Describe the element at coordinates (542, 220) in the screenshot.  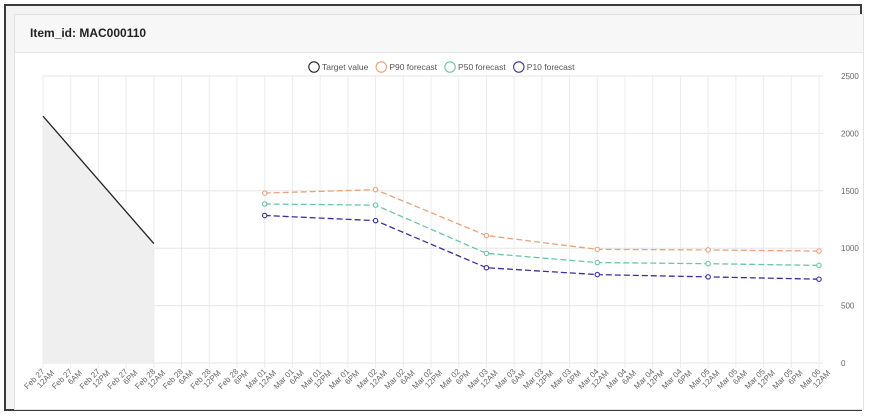
I see `p90-forecast-line` at that location.